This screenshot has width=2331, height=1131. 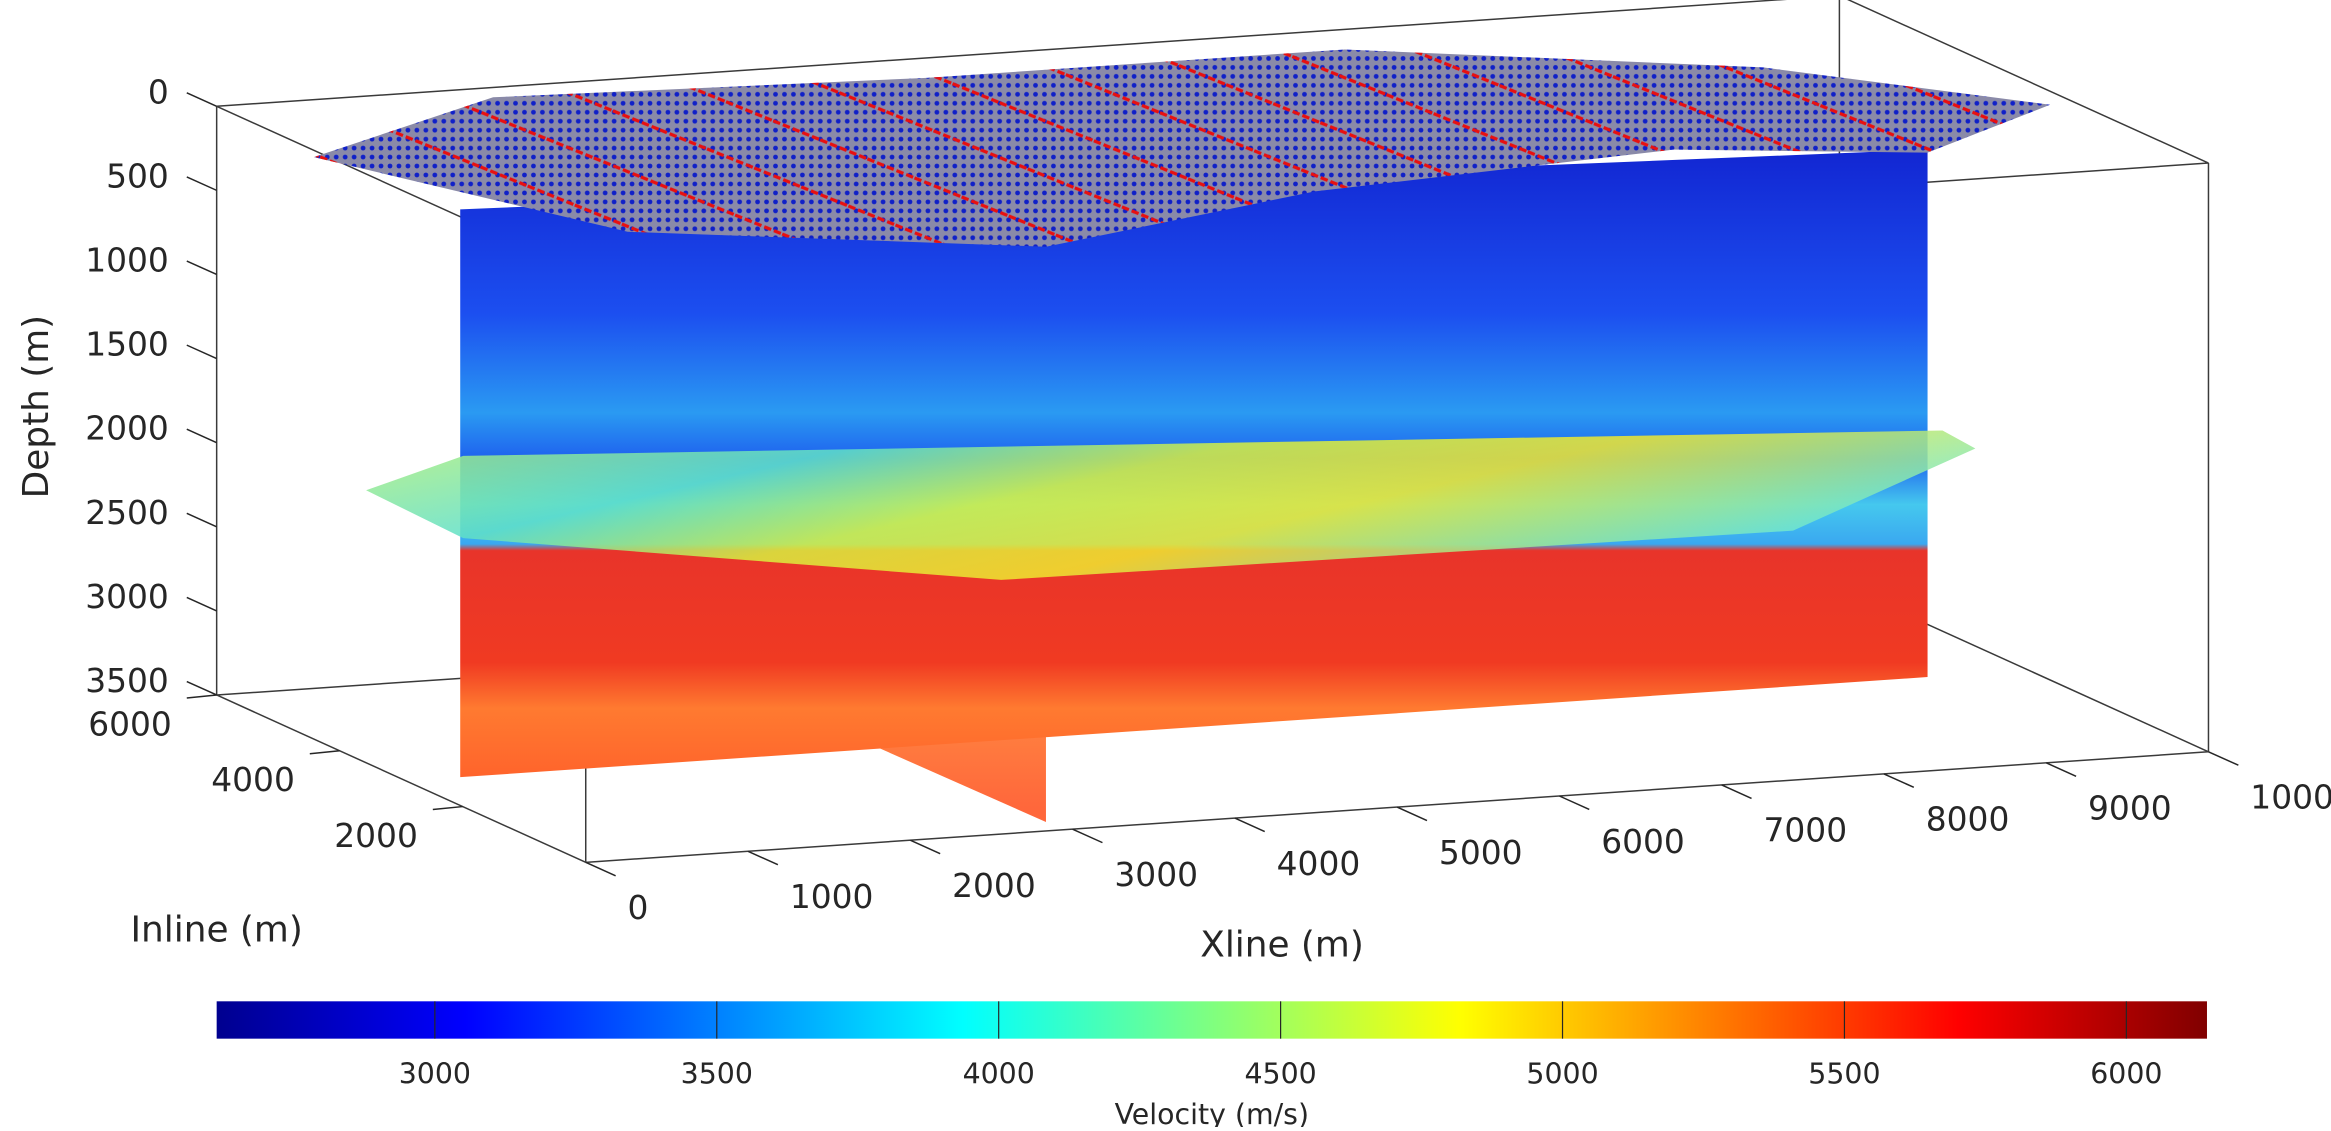 What do you see at coordinates (638, 907) in the screenshot?
I see `x-tick-label: 0` at bounding box center [638, 907].